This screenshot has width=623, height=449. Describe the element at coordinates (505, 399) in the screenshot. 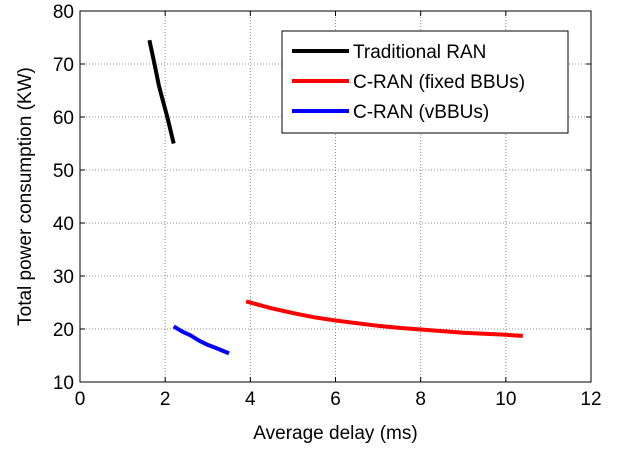

I see `x-tick-label: 10` at that location.